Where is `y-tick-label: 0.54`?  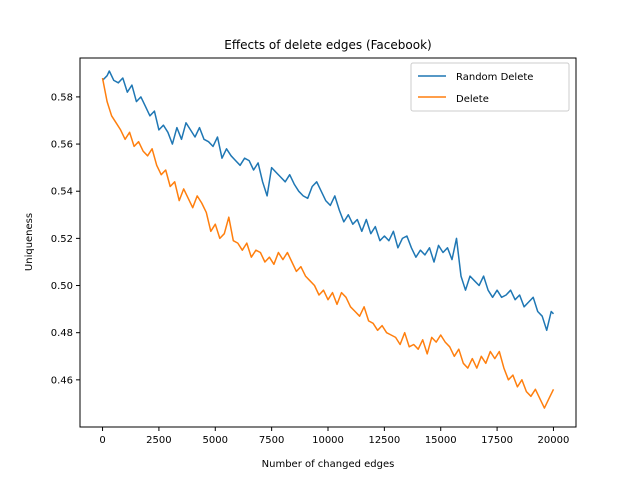
y-tick-label: 0.54 is located at coordinates (62, 192).